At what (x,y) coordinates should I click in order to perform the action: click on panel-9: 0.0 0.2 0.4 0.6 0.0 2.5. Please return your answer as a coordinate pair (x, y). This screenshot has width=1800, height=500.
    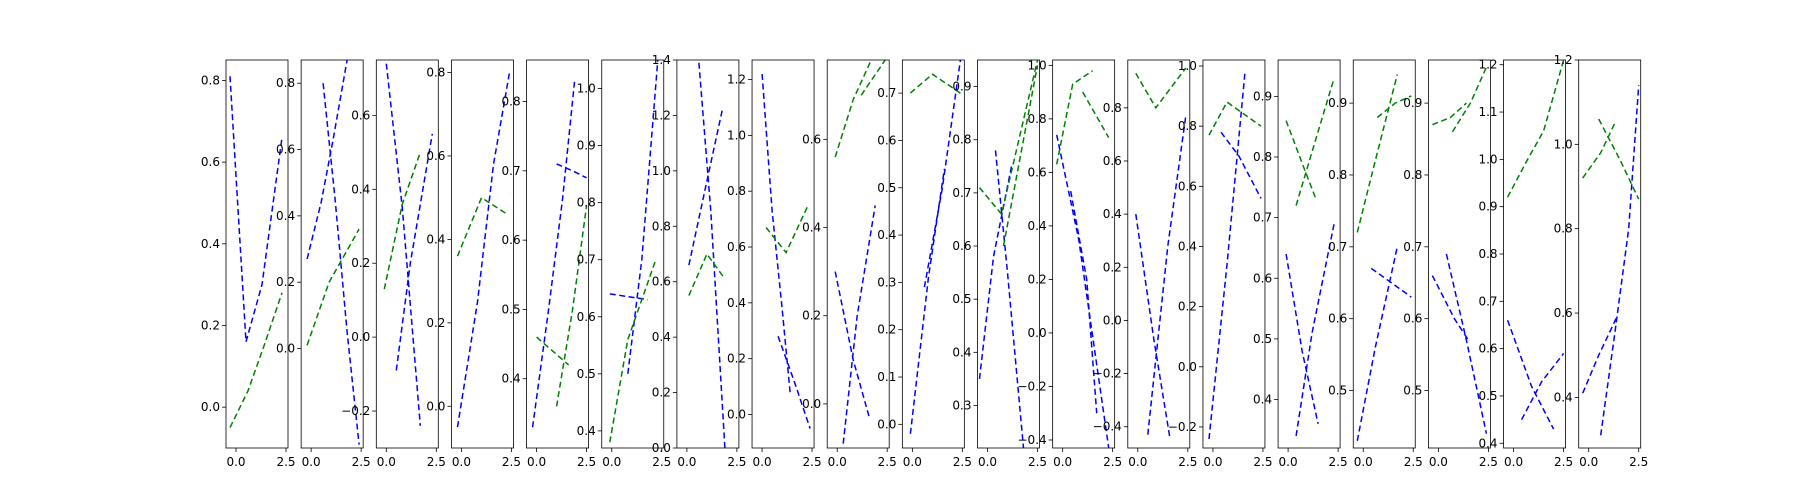
    Looking at the image, I should click on (849, 264).